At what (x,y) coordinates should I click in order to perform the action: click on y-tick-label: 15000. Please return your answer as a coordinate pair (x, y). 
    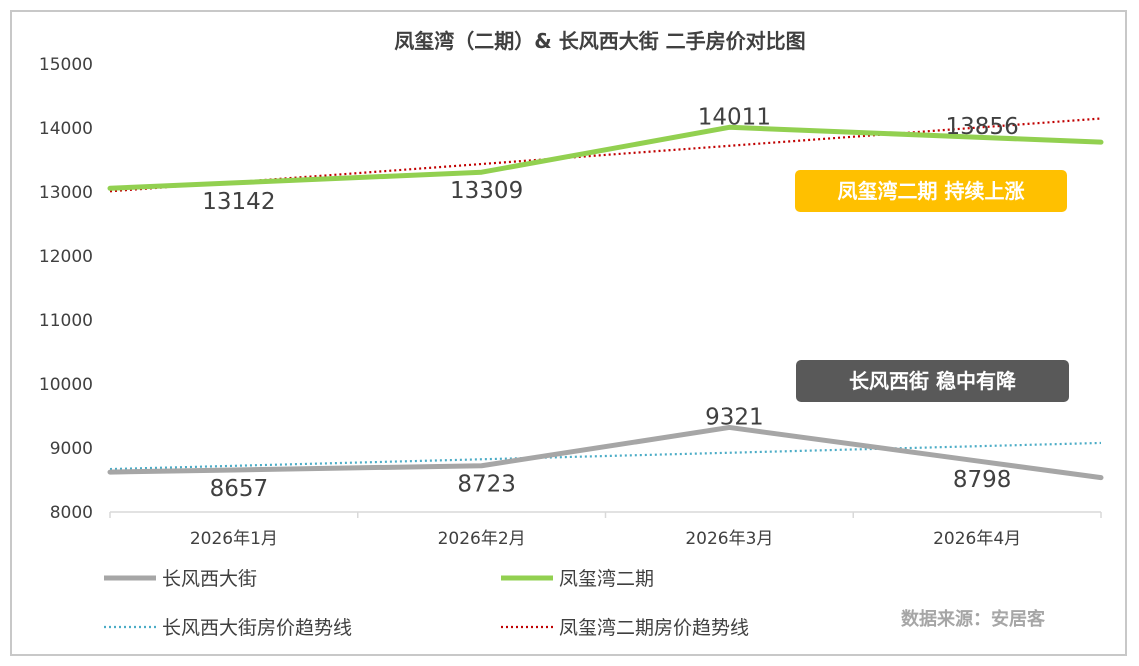
    Looking at the image, I should click on (66, 65).